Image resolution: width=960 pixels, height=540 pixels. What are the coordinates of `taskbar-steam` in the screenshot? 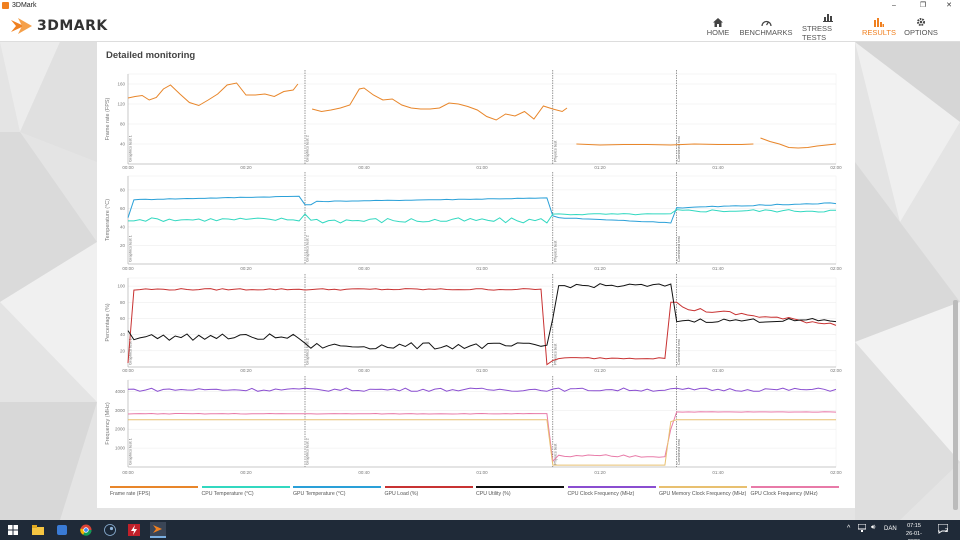 It's located at (110, 530).